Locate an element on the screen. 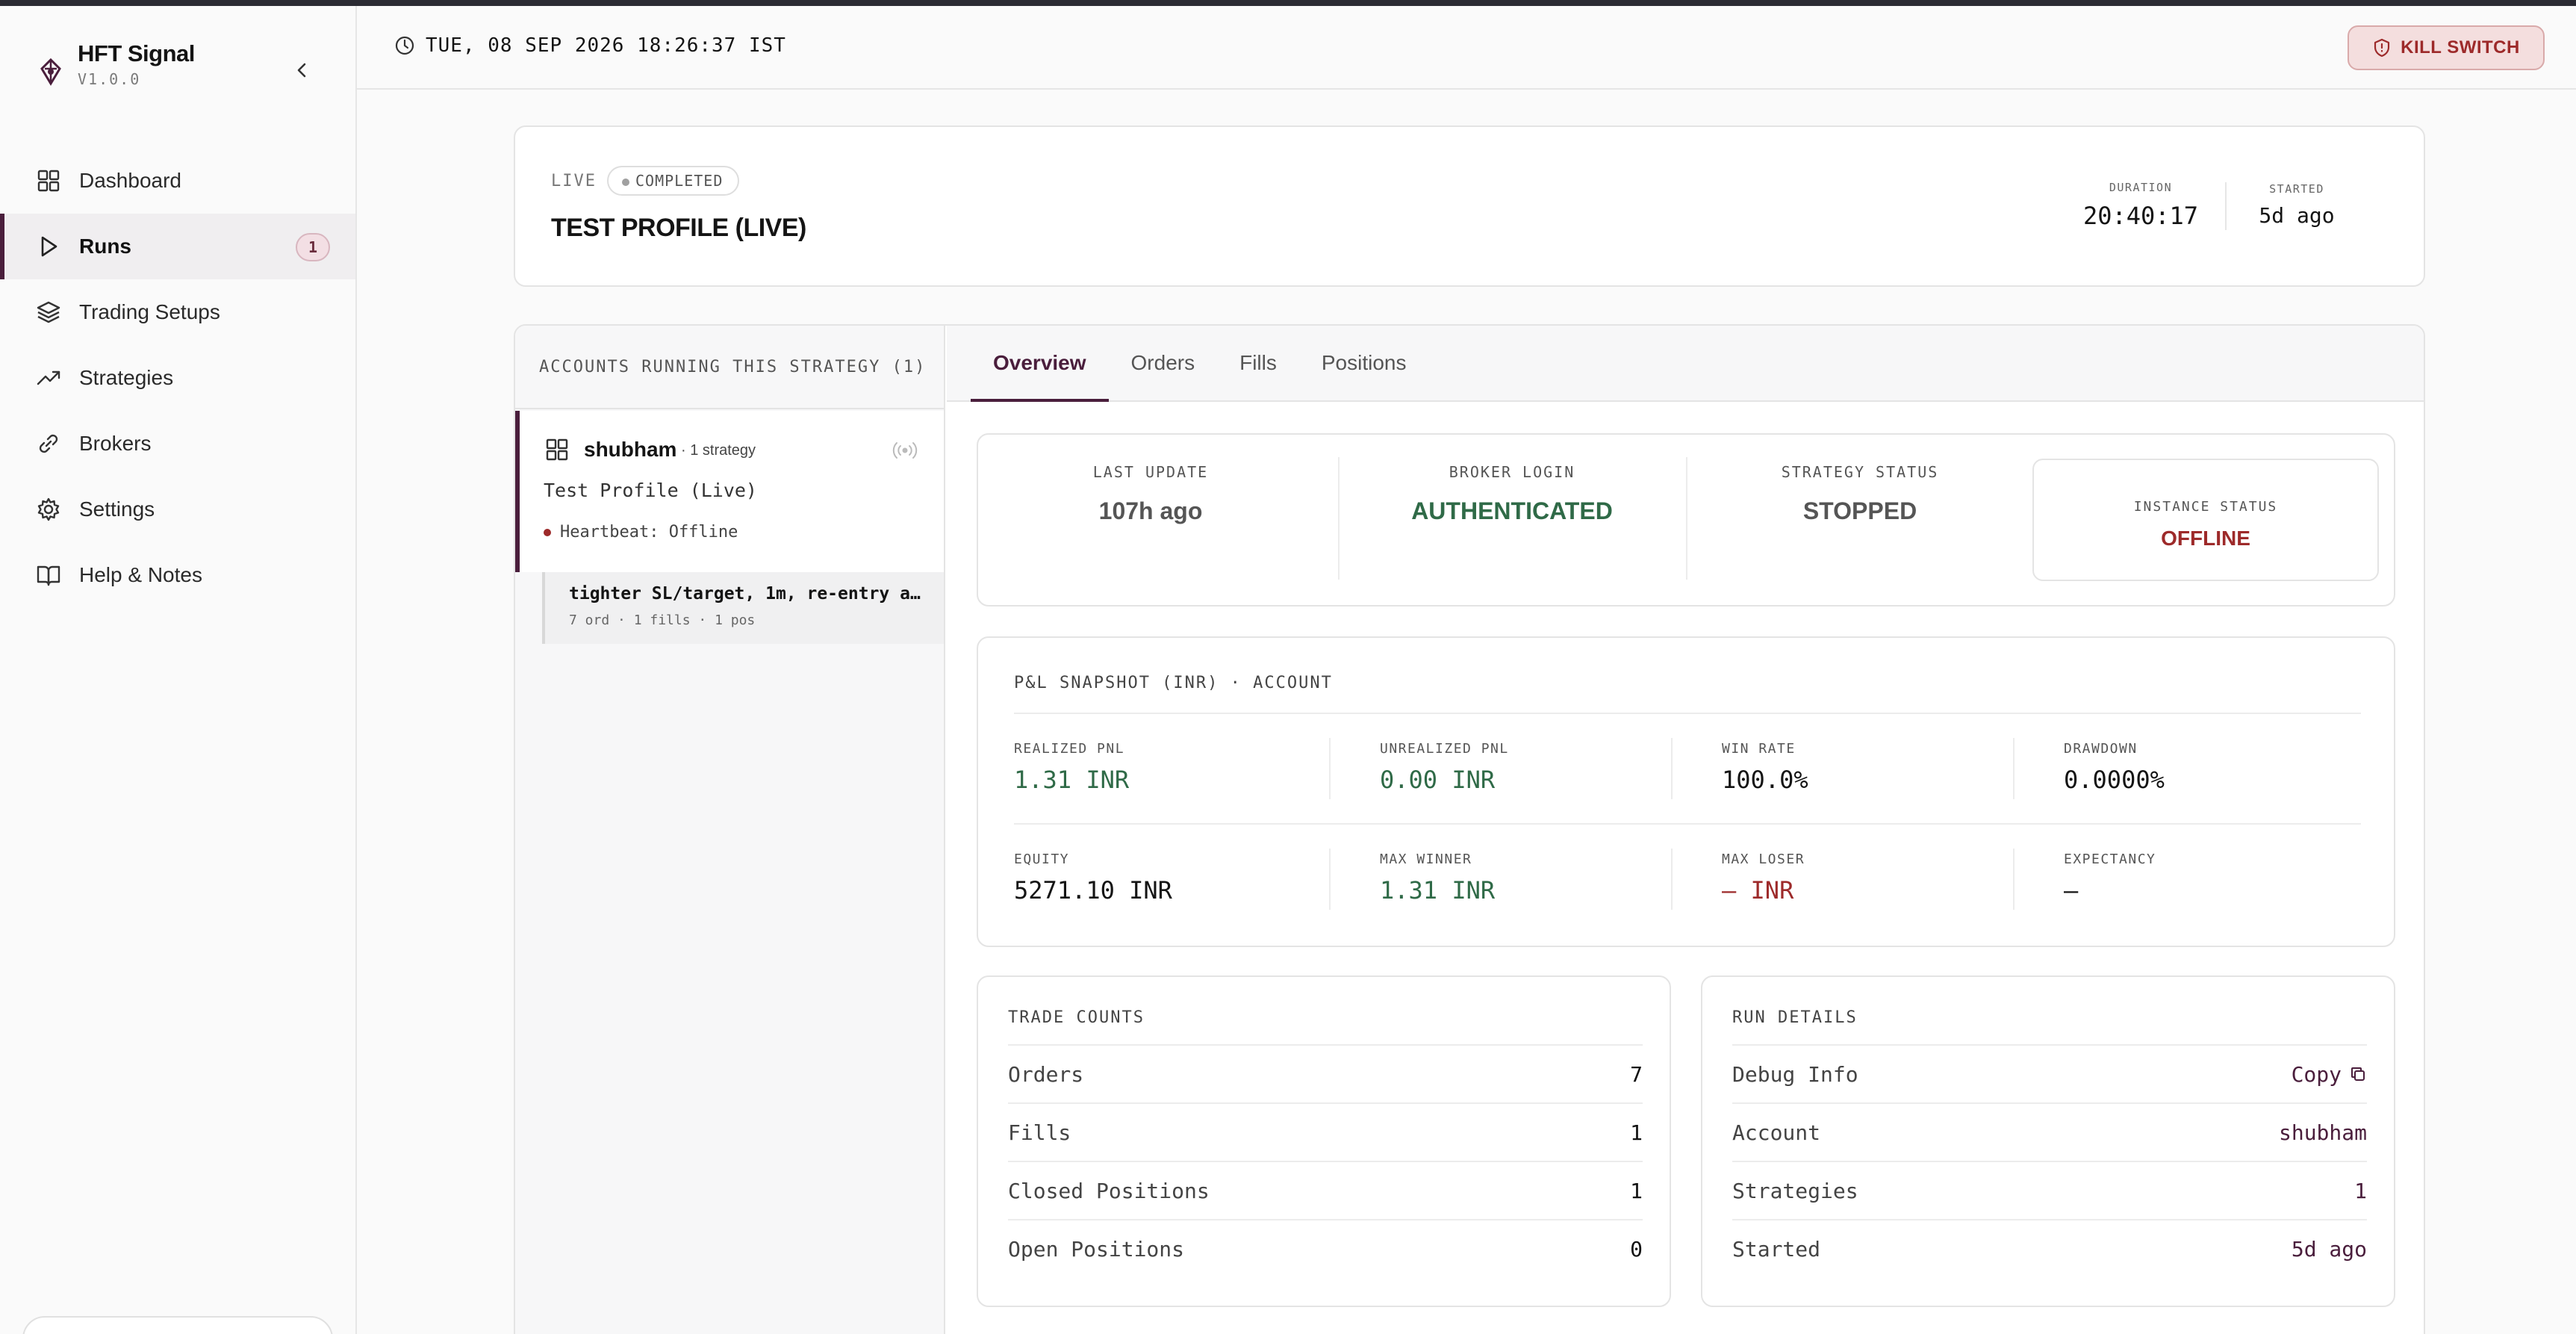  page-title: TEST PROFILE (LIVE) is located at coordinates (678, 228).